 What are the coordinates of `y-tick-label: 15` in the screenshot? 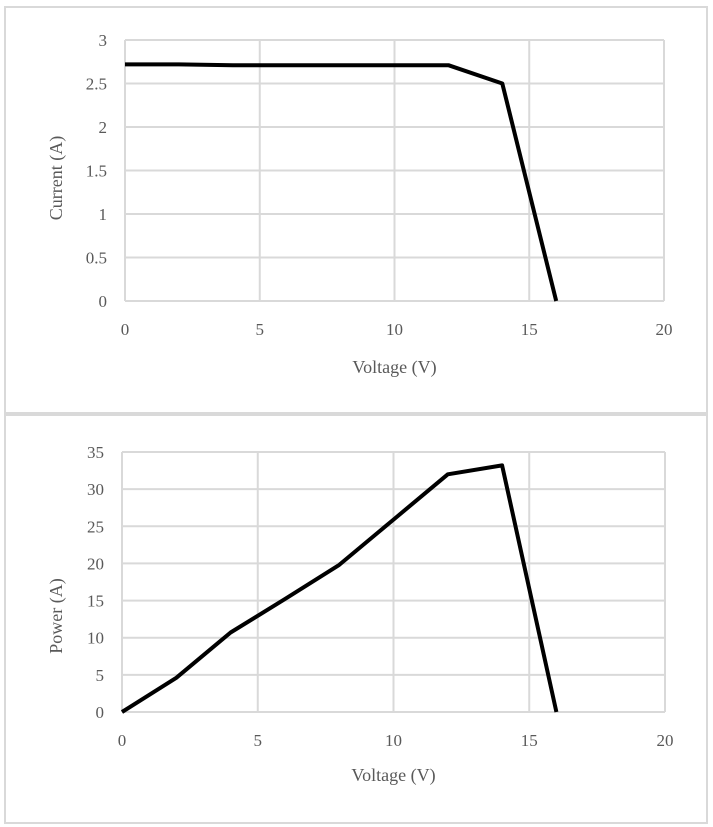 It's located at (95, 601).